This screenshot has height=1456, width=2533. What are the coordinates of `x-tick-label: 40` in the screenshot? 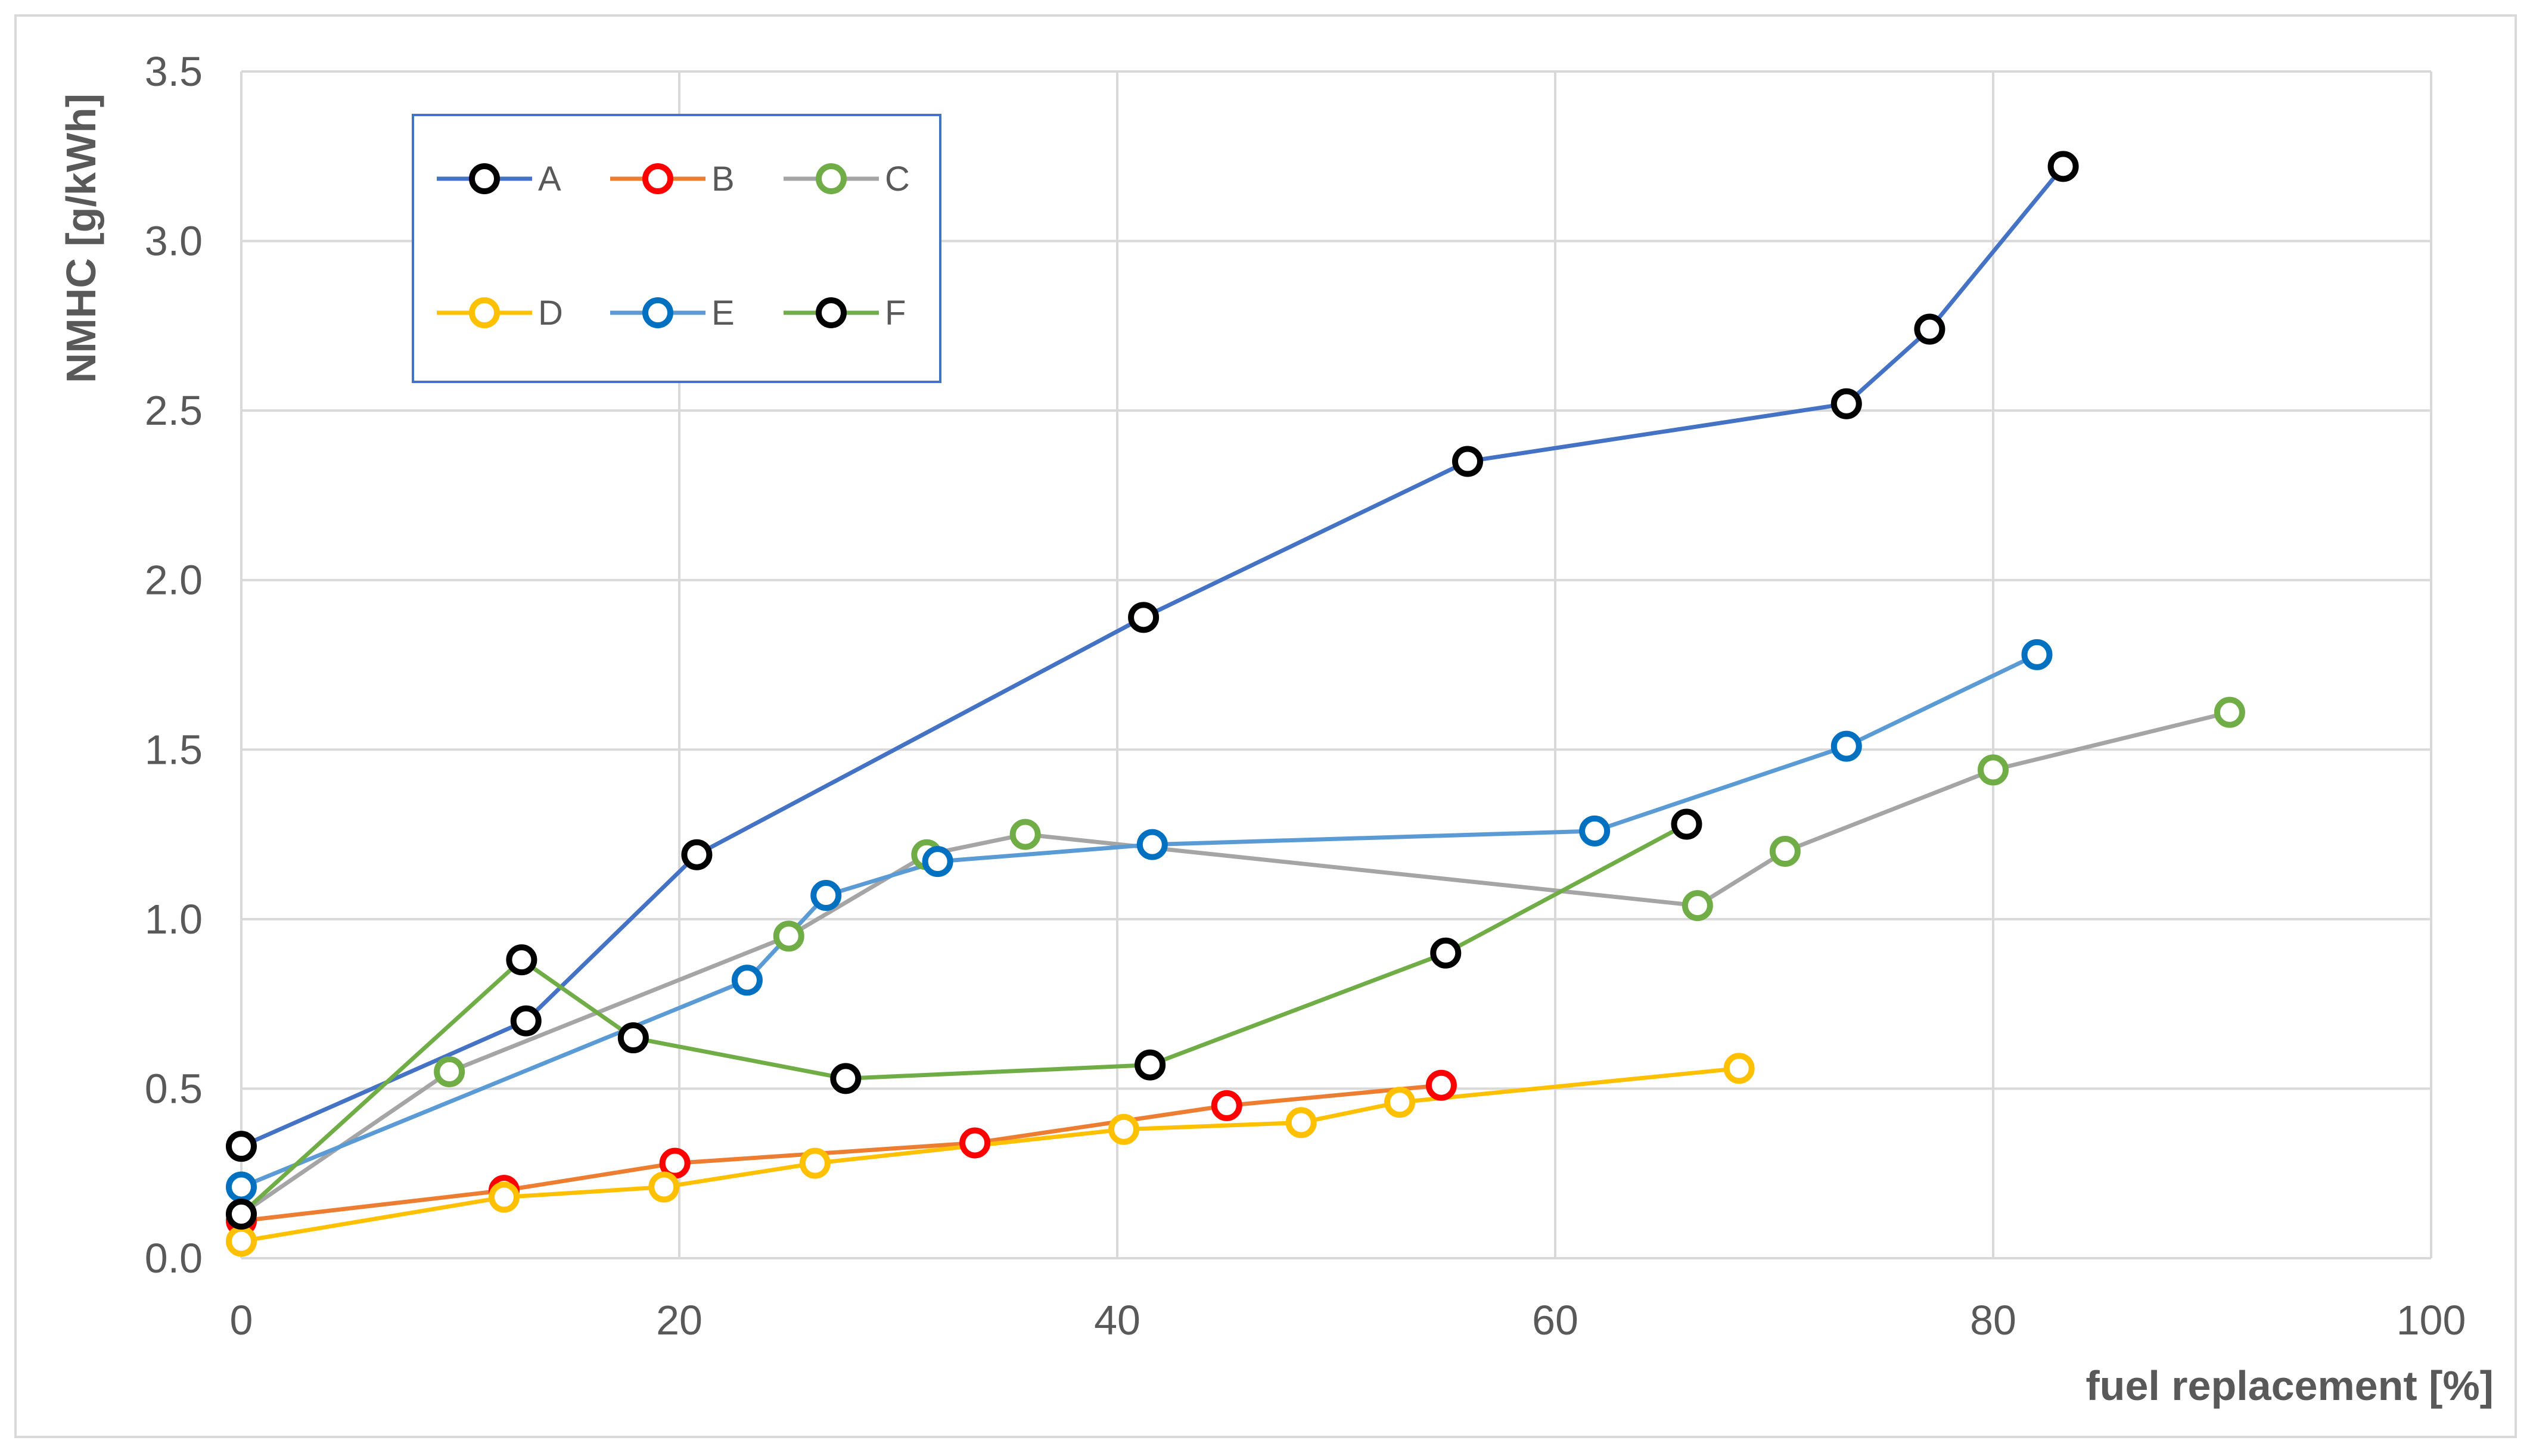 It's located at (1117, 1320).